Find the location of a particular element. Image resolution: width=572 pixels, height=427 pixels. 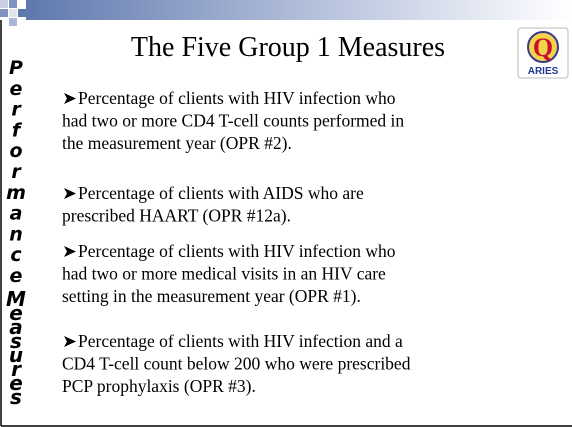

side-letter: m is located at coordinates (16, 193).